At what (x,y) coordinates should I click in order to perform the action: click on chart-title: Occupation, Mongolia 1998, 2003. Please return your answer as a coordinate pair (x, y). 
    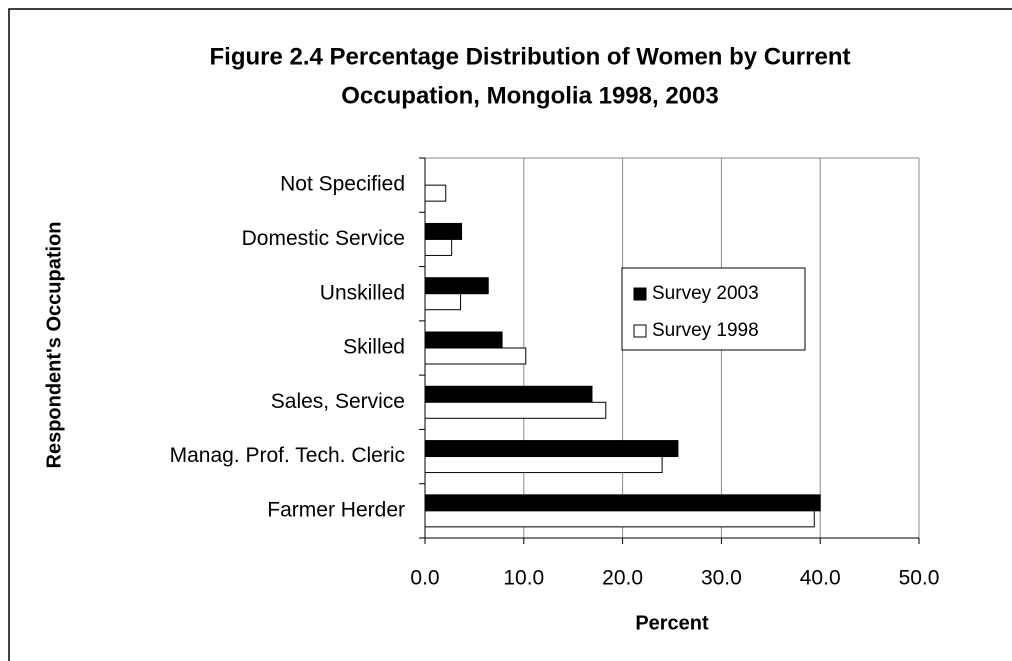
    Looking at the image, I should click on (529, 95).